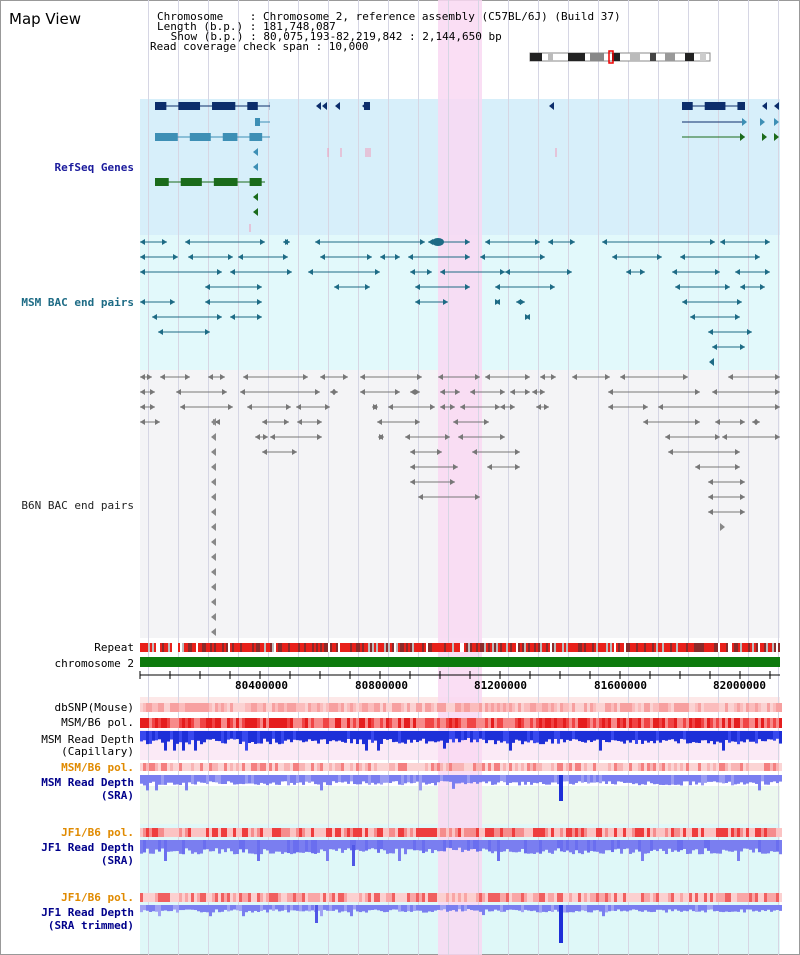  I want to click on b6n-bac-track-label: B6N BAC end pairs, so click(77, 505).